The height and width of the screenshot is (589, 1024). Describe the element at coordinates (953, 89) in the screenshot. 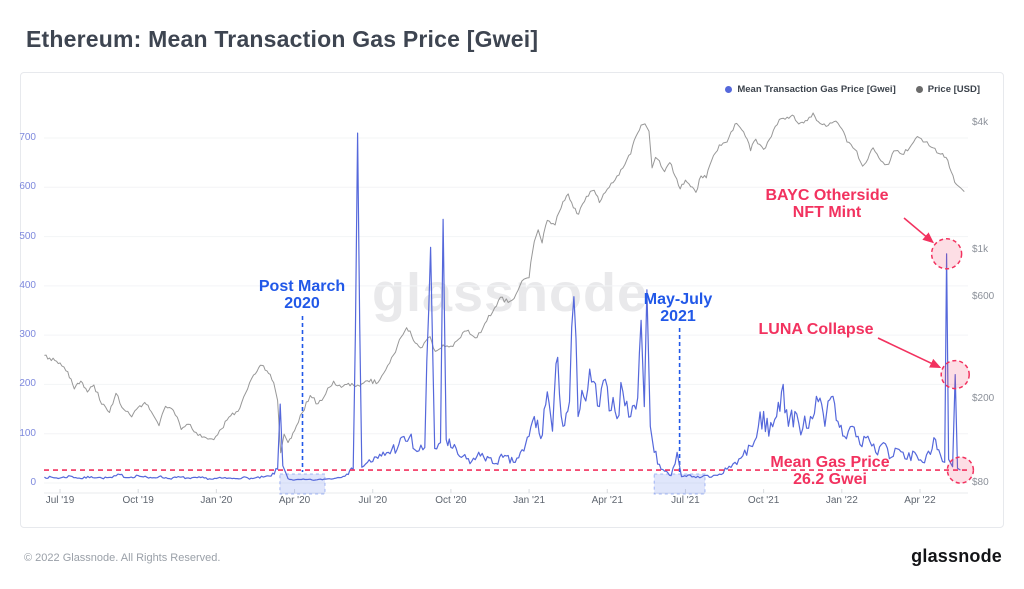

I see `legend-label-price-usd: Price [USD]` at that location.